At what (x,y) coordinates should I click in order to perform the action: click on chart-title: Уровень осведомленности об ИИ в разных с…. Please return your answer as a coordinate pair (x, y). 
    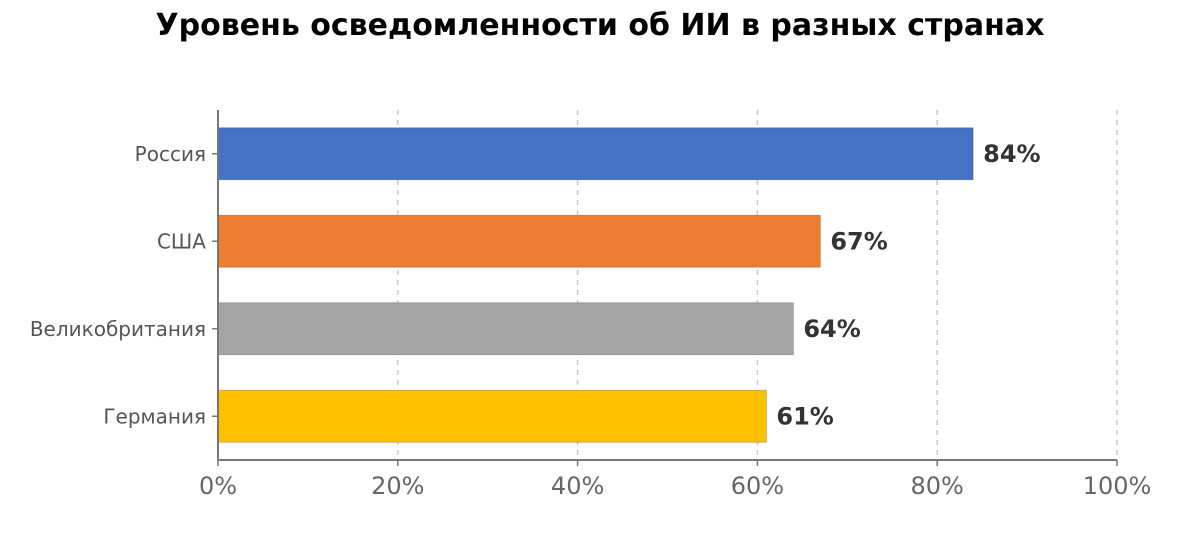
    Looking at the image, I should click on (600, 25).